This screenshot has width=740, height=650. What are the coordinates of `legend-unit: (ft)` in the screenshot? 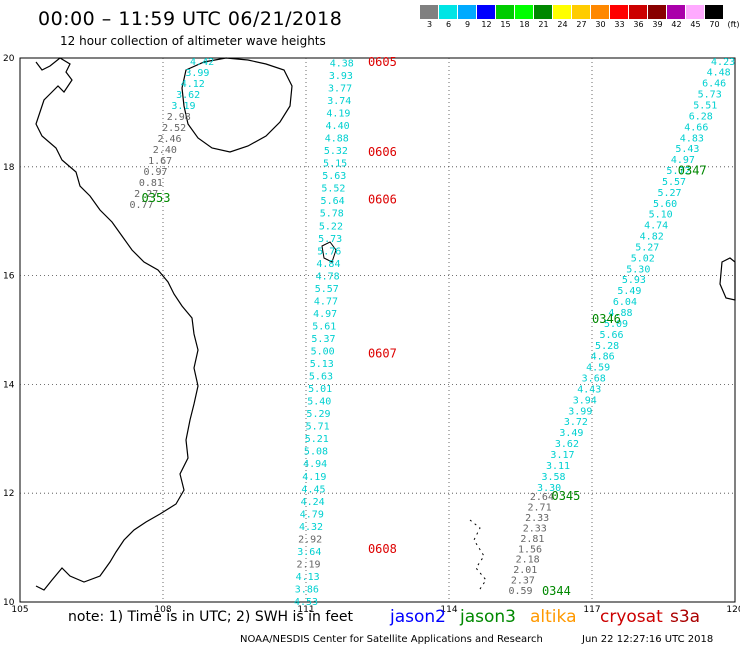 It's located at (733, 24).